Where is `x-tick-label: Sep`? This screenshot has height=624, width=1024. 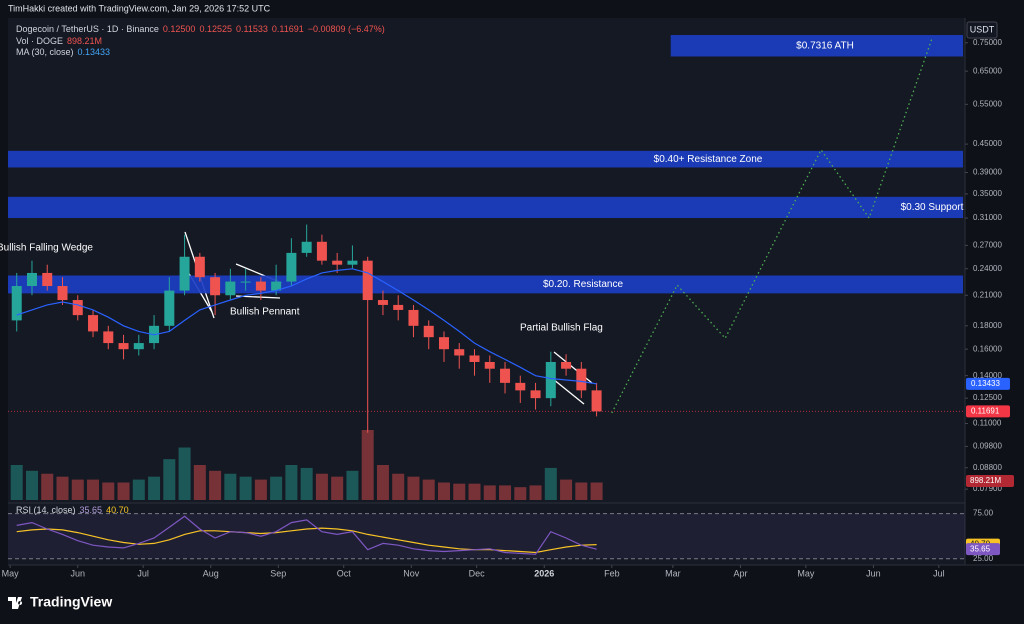
x-tick-label: Sep is located at coordinates (278, 573).